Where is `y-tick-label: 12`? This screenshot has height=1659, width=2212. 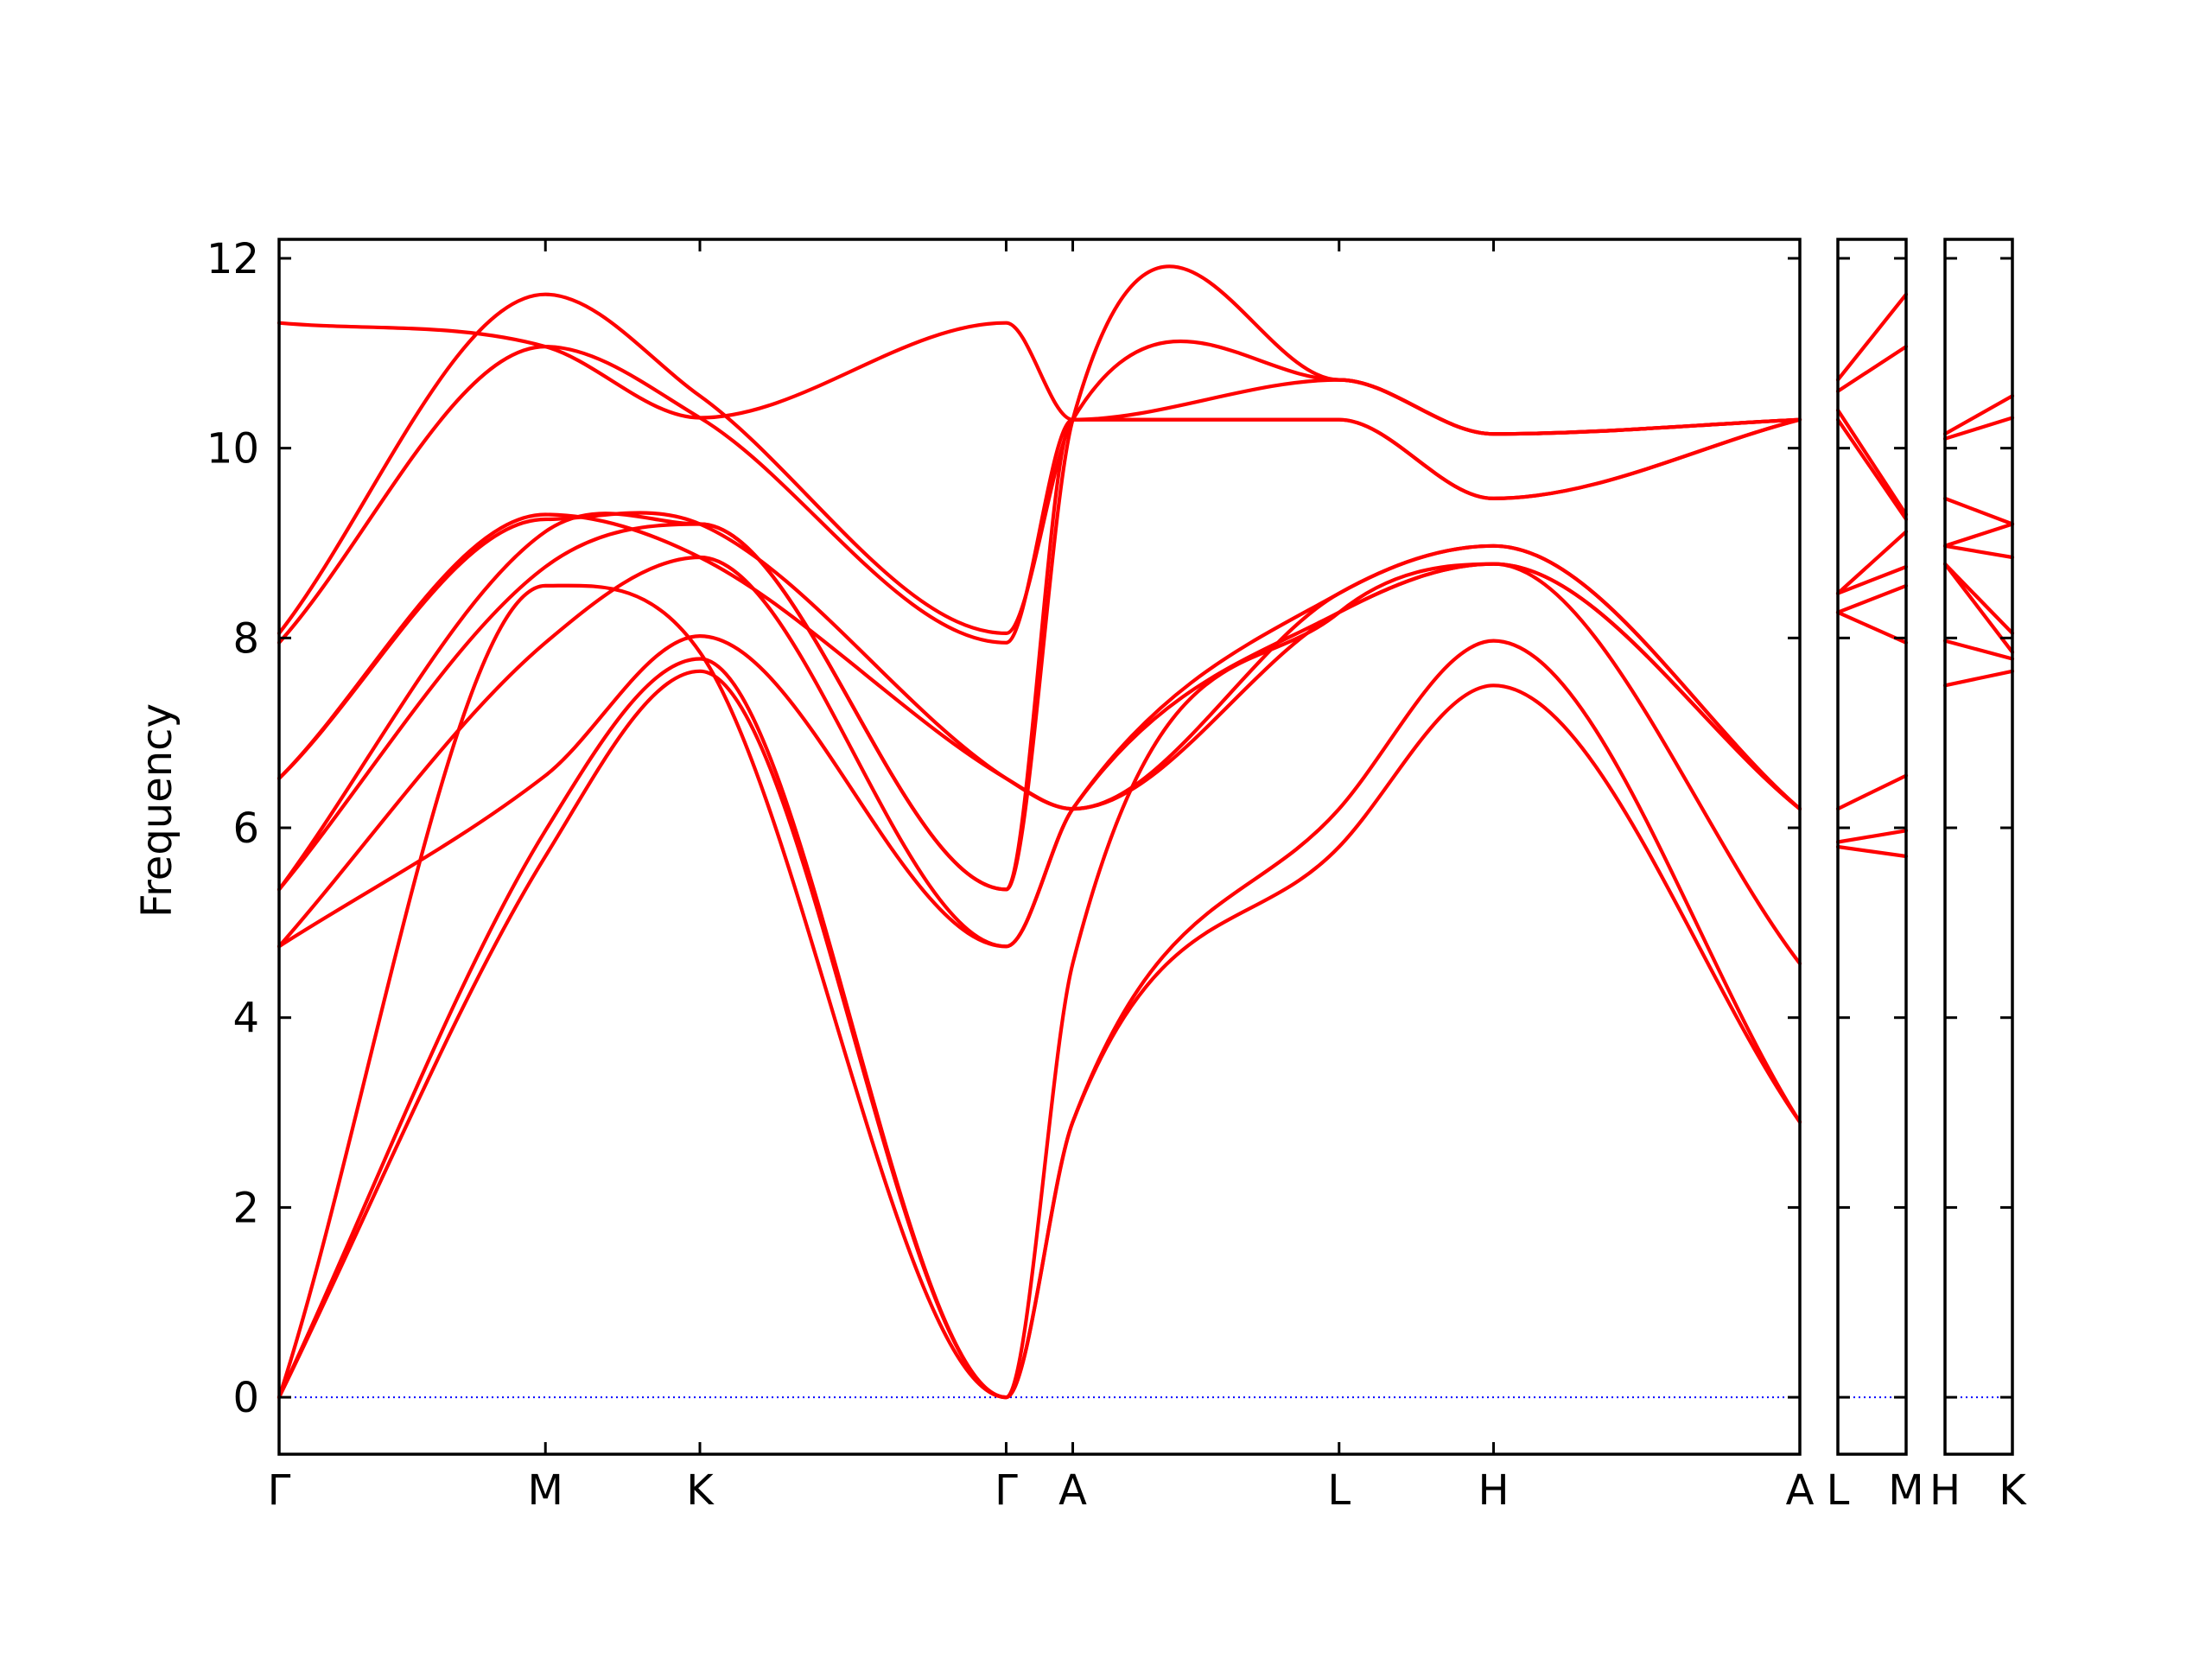 y-tick-label: 12 is located at coordinates (233, 259).